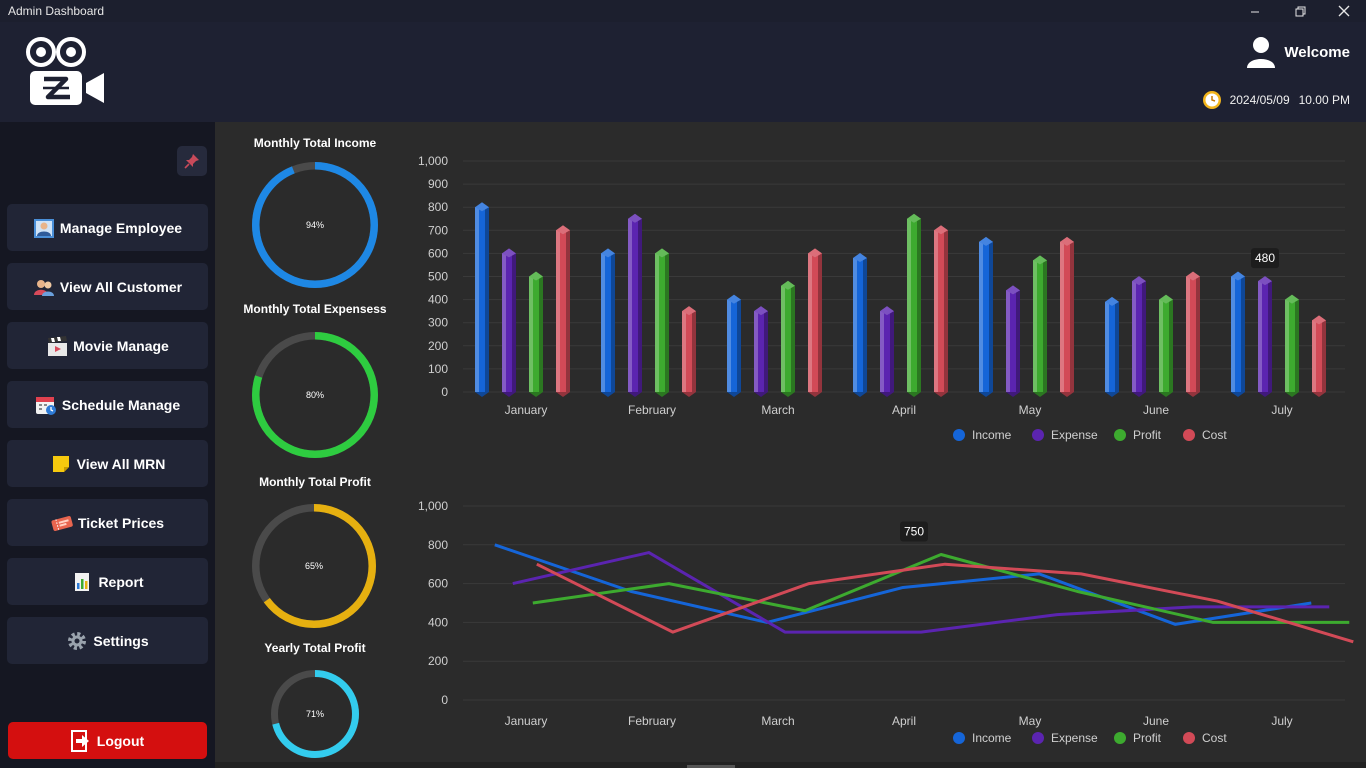  I want to click on legend-item: Cost, so click(1205, 435).